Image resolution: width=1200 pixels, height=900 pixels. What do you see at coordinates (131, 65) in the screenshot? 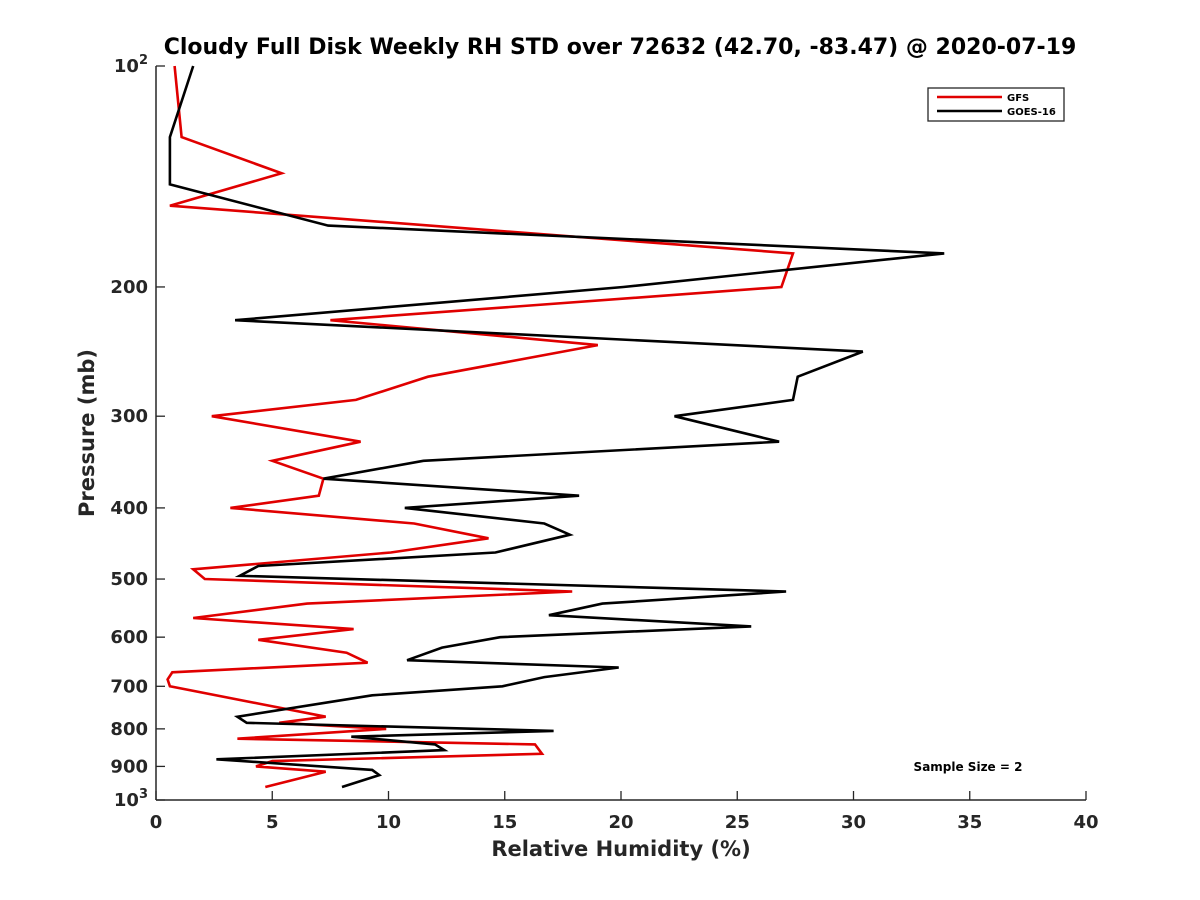
I see `y-tick-label: 10²` at bounding box center [131, 65].